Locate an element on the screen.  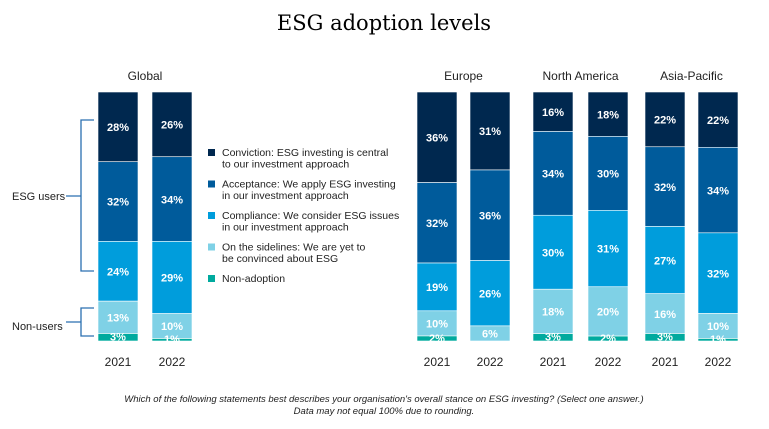
footnote-rounding: Data may not equal 100% due to rounding. is located at coordinates (384, 411).